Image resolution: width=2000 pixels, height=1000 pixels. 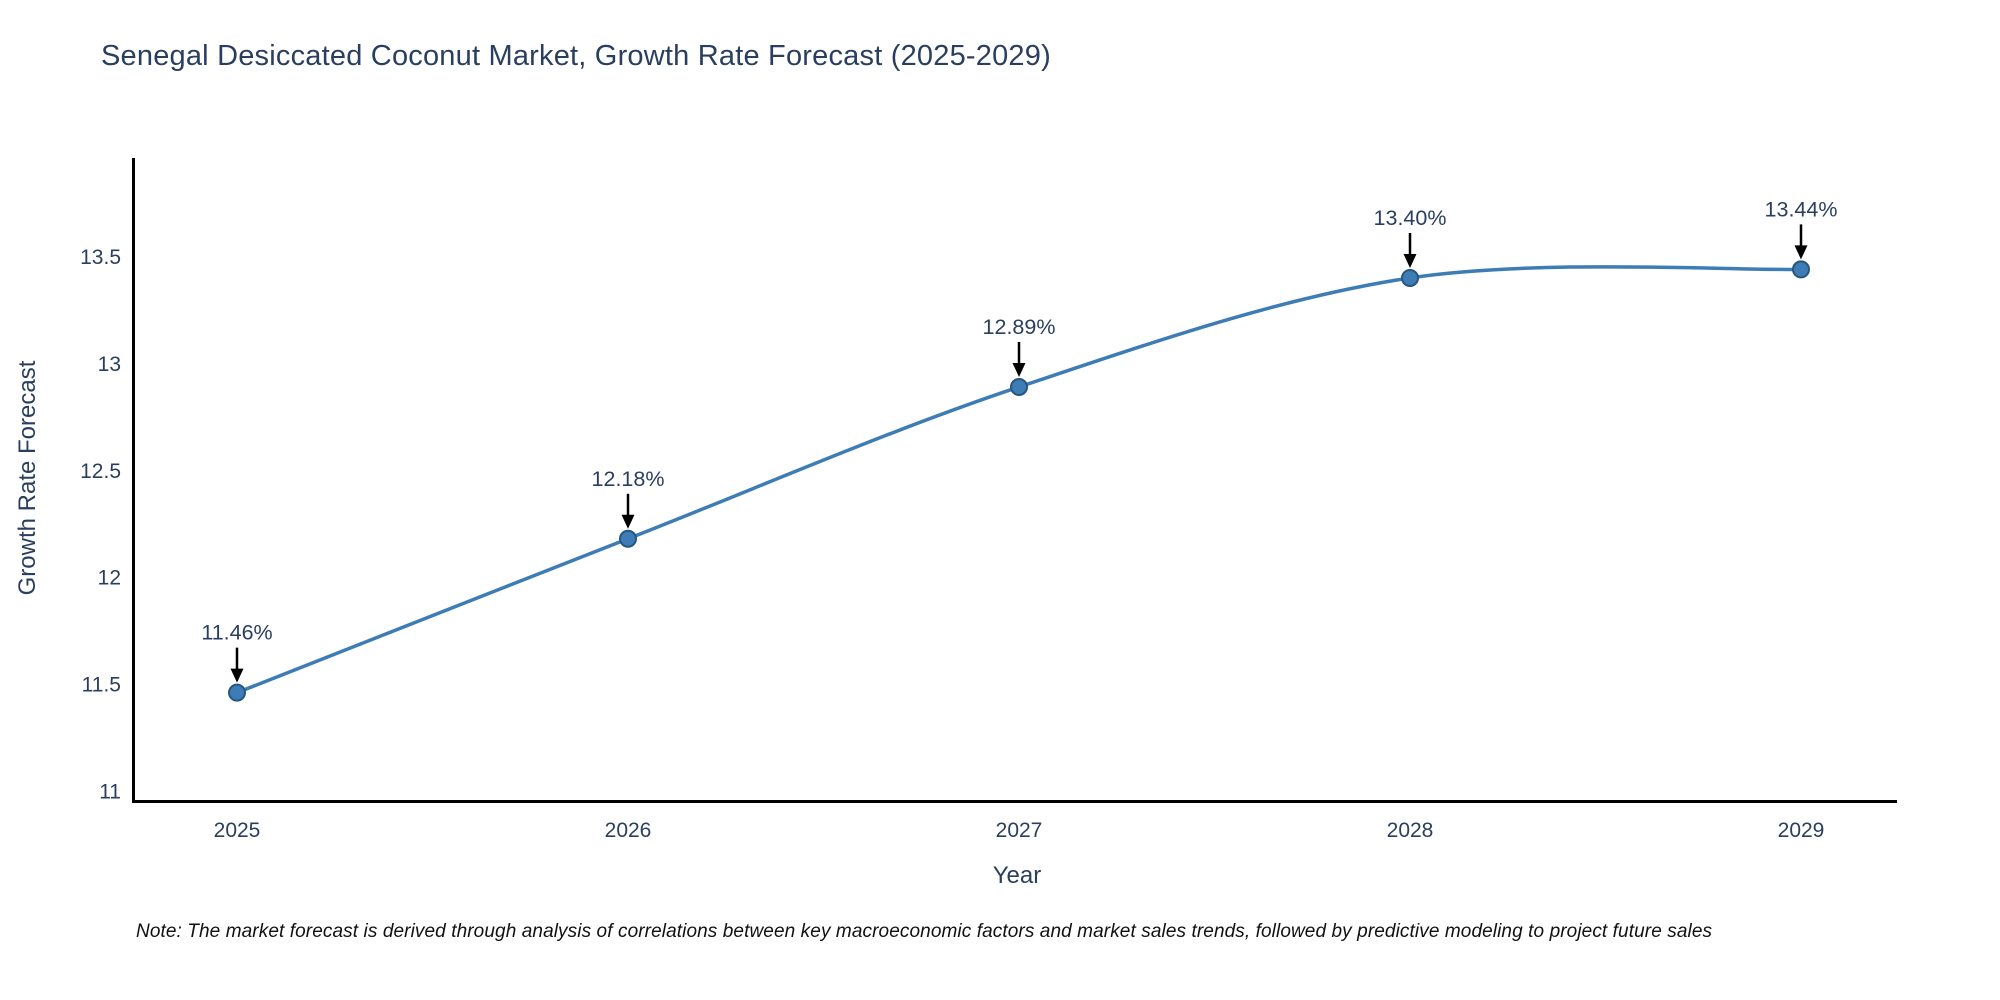 What do you see at coordinates (1017, 875) in the screenshot?
I see `x-axis-title: Year` at bounding box center [1017, 875].